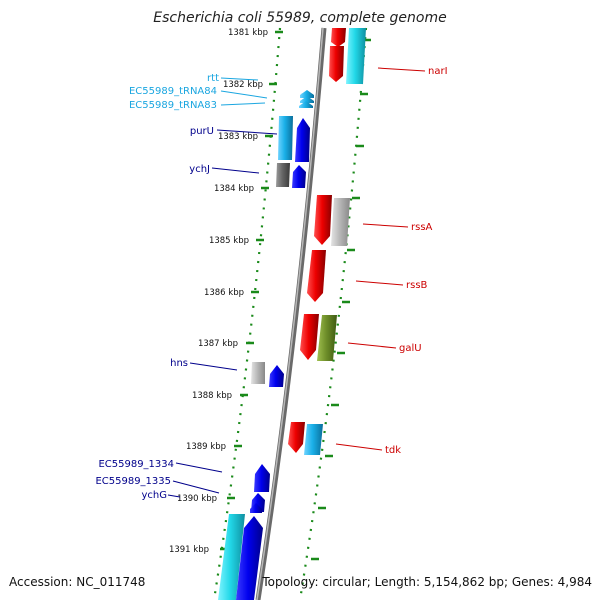 Image resolution: width=600 pixels, height=600 pixels. Describe the element at coordinates (154, 495) in the screenshot. I see `feature-label-ychG: ychG` at that location.